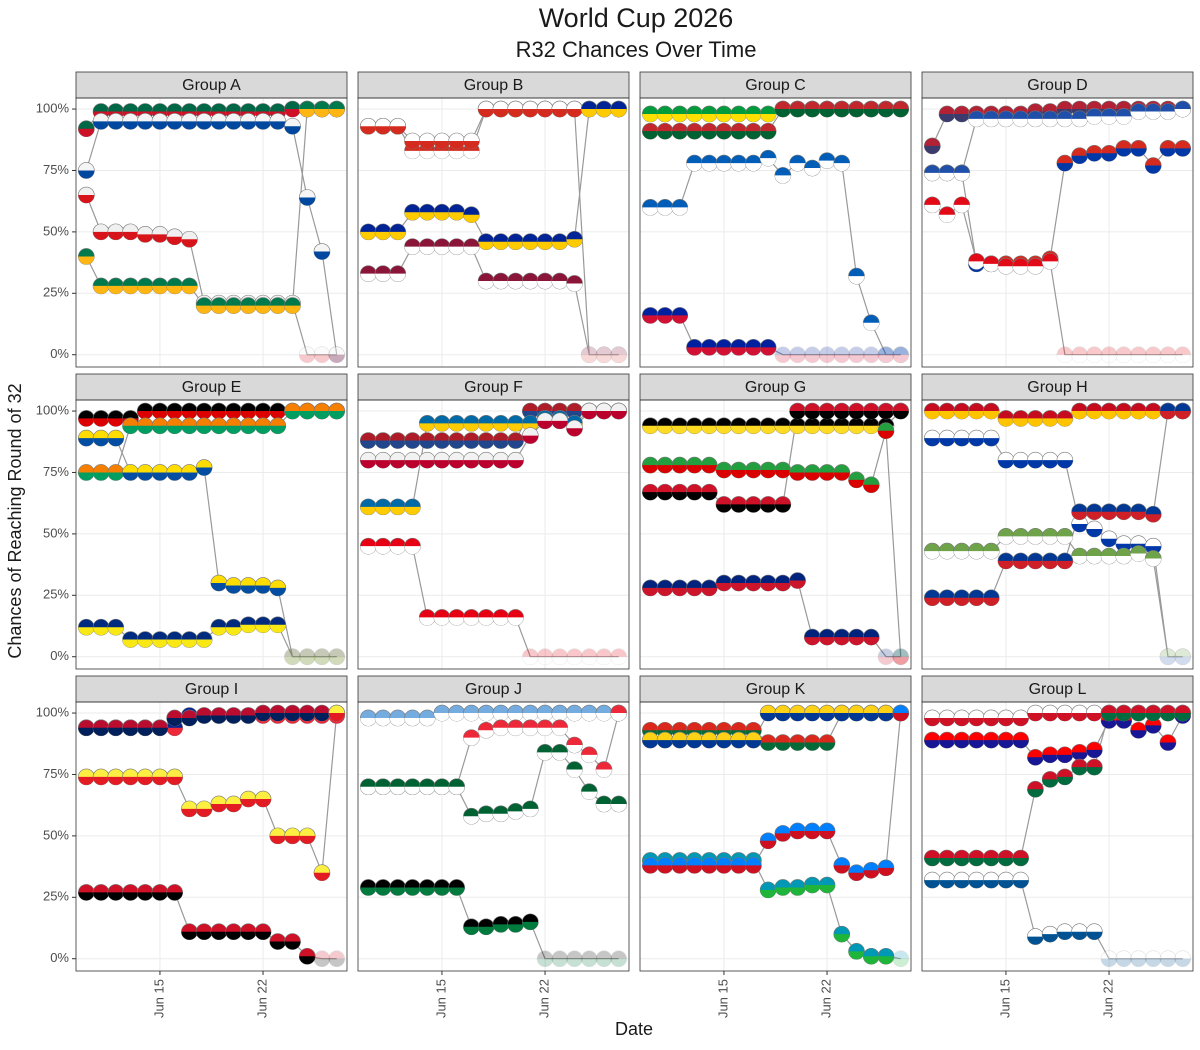 The image size is (1200, 1050). What do you see at coordinates (775, 219) in the screenshot?
I see `panel: Group C` at bounding box center [775, 219].